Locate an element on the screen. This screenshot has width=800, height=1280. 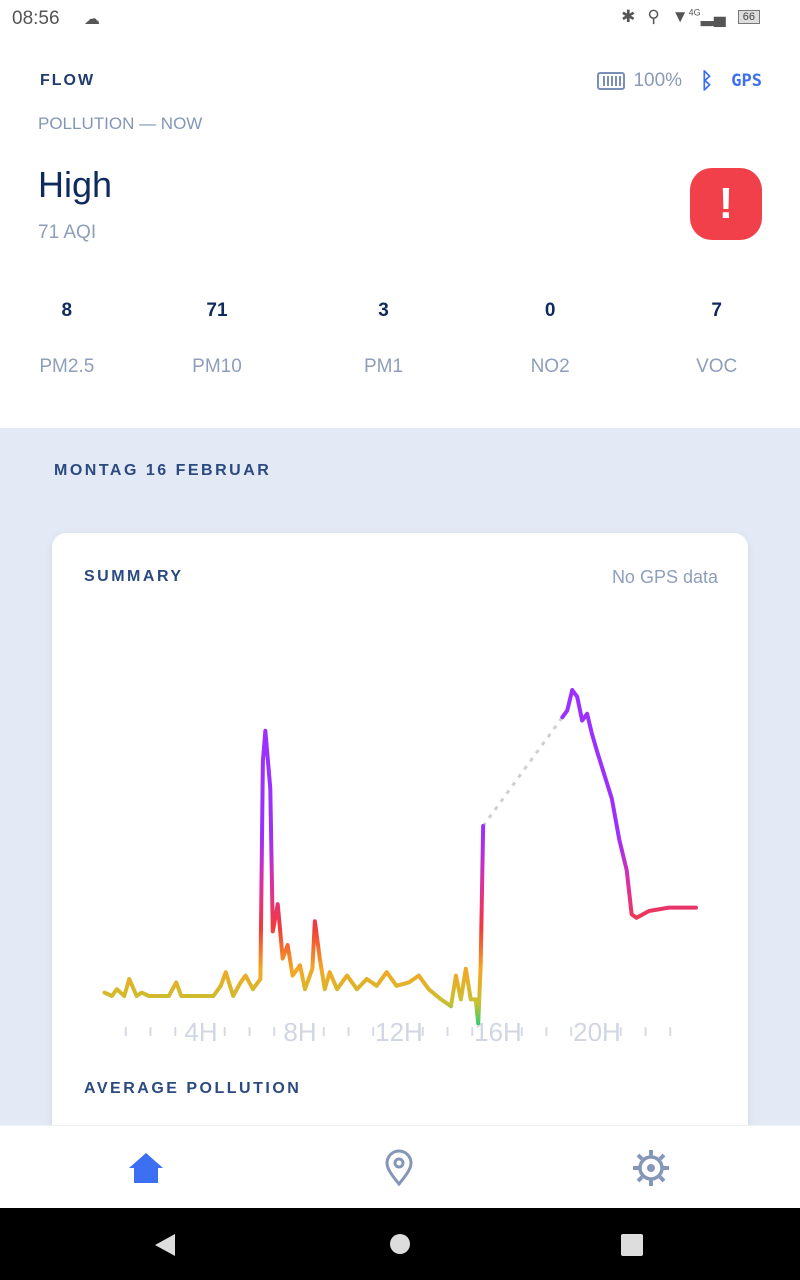
metric-value: 7 is located at coordinates (716, 310).